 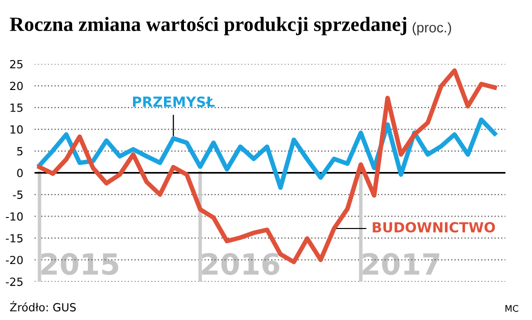 What do you see at coordinates (432, 29) in the screenshot?
I see `chart-subtitle: (proc.)` at bounding box center [432, 29].